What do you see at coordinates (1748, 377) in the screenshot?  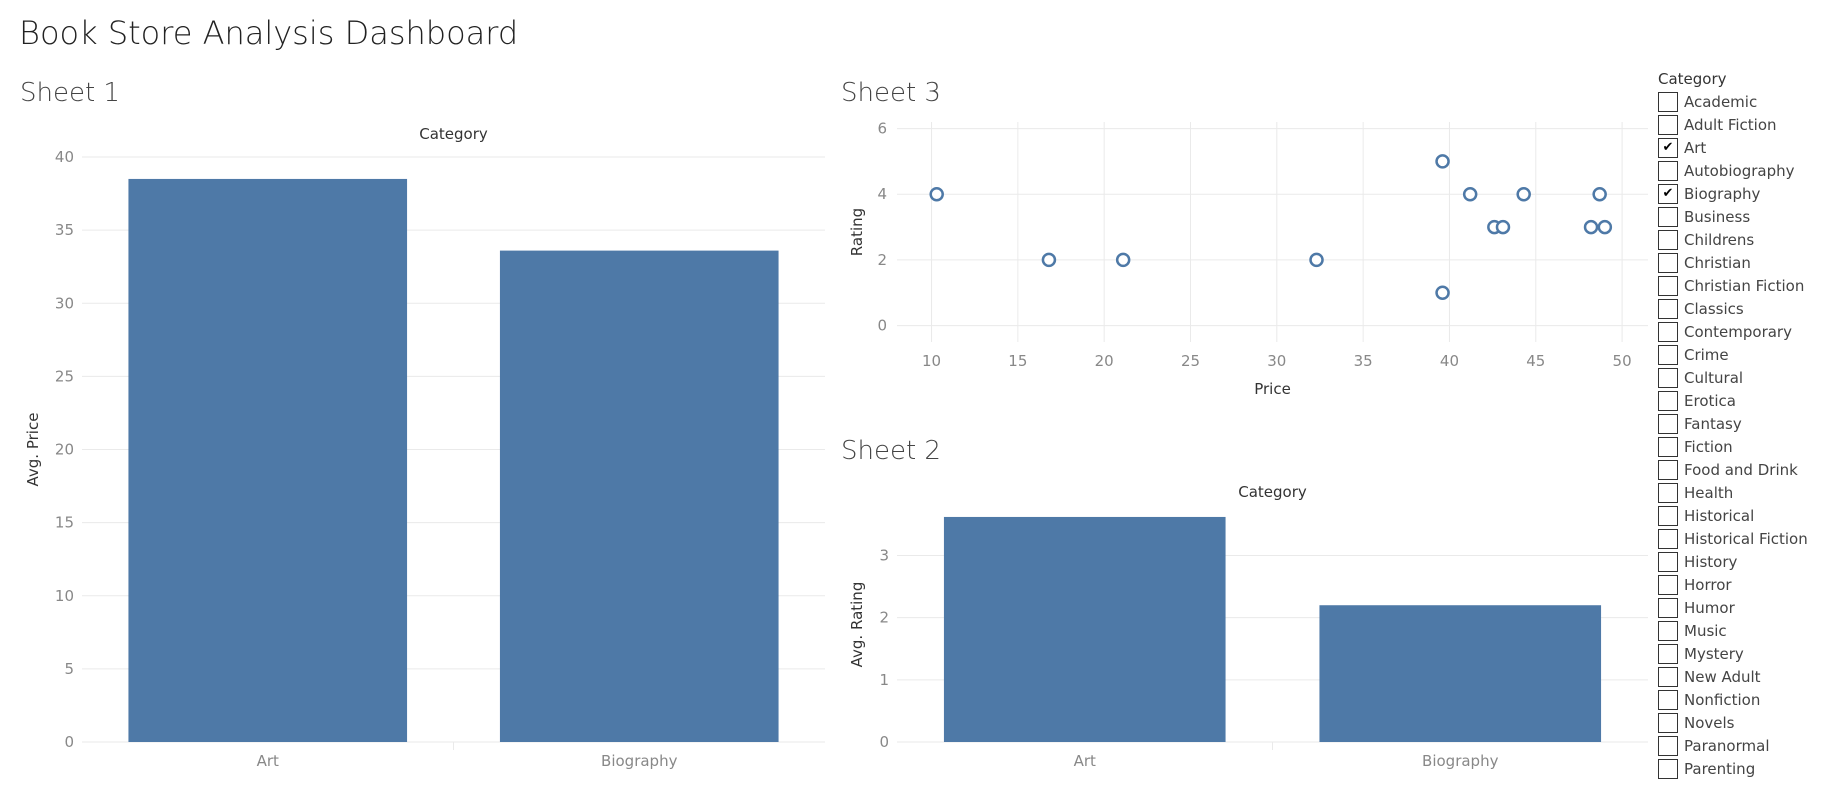 I see `category-filter-item: Cultural` at bounding box center [1748, 377].